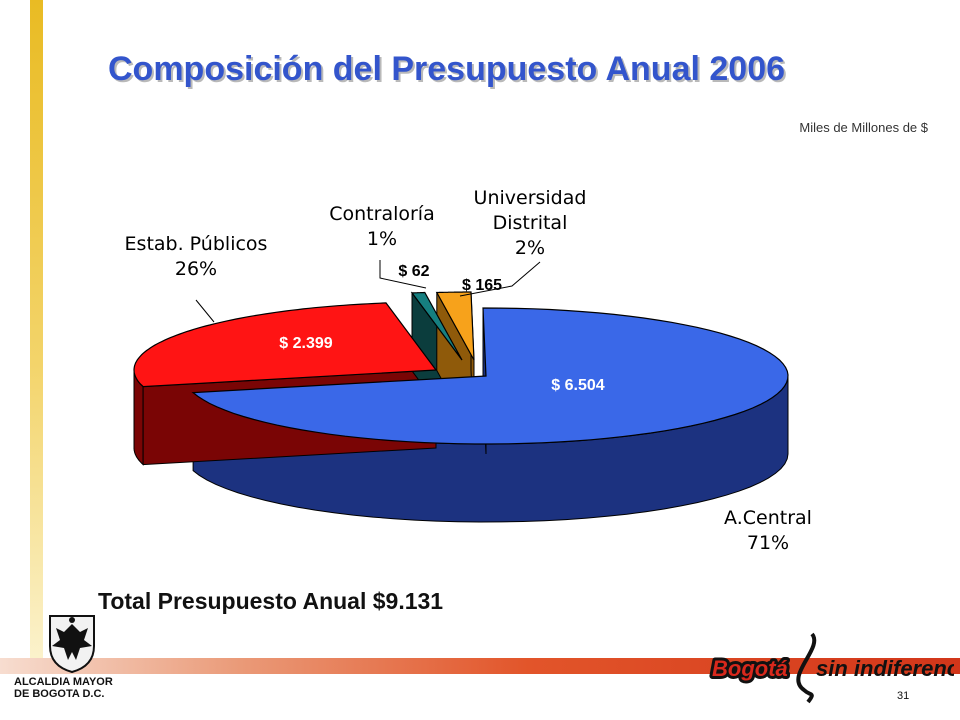 The image size is (960, 720). Describe the element at coordinates (305, 343) in the screenshot. I see `value-label-estab-publicos: $ 2.399` at that location.